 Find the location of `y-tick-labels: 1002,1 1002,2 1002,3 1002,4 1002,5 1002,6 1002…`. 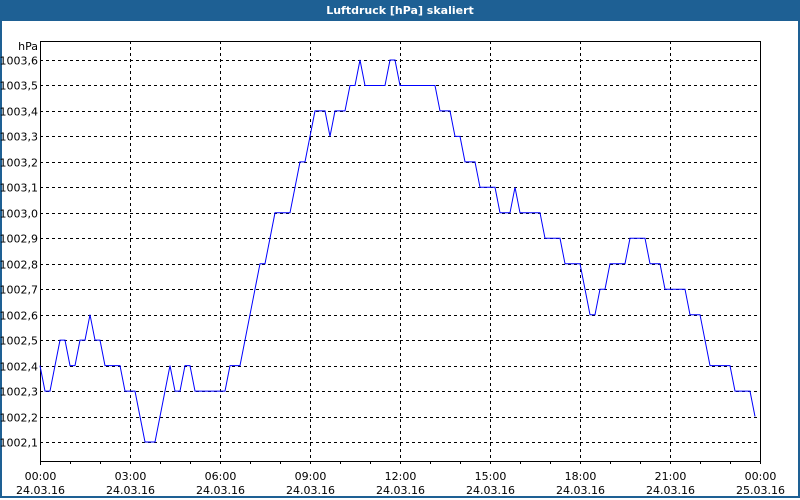

y-tick-labels: 1002,1 1002,2 1002,3 1002,4 1002,5 1002,6 1002… is located at coordinates (19, 252).